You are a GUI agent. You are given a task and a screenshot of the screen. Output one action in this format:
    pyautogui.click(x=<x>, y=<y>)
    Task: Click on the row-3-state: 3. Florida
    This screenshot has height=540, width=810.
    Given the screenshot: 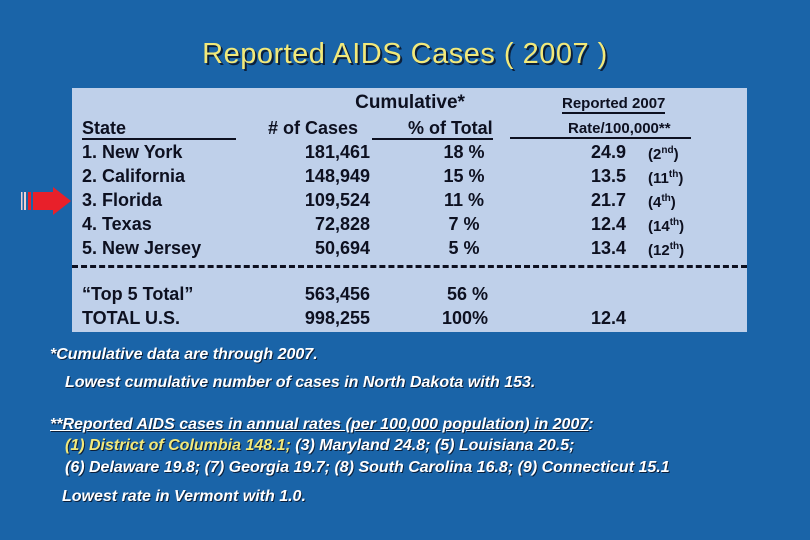 What is the action you would take?
    pyautogui.click(x=122, y=200)
    